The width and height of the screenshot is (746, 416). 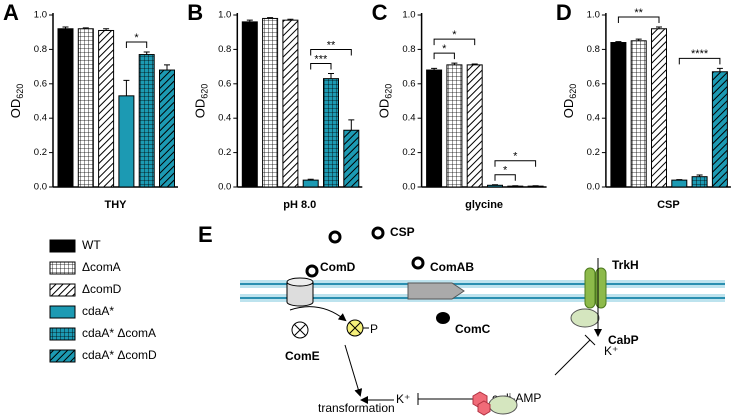 I want to click on significance-label: ****, so click(x=700, y=54).